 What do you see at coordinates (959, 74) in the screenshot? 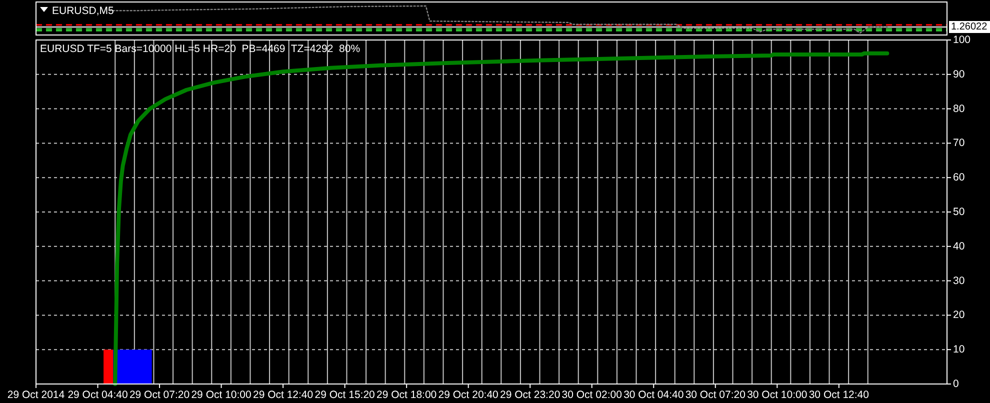
I see `y-tick-label: 90` at bounding box center [959, 74].